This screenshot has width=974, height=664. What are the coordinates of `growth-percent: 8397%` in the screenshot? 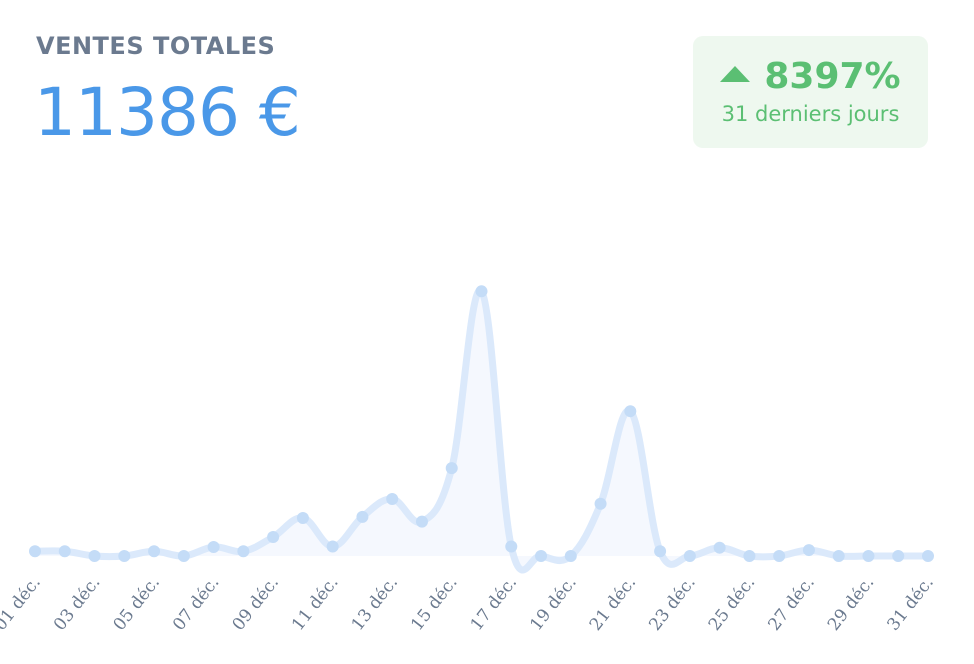 It's located at (832, 76).